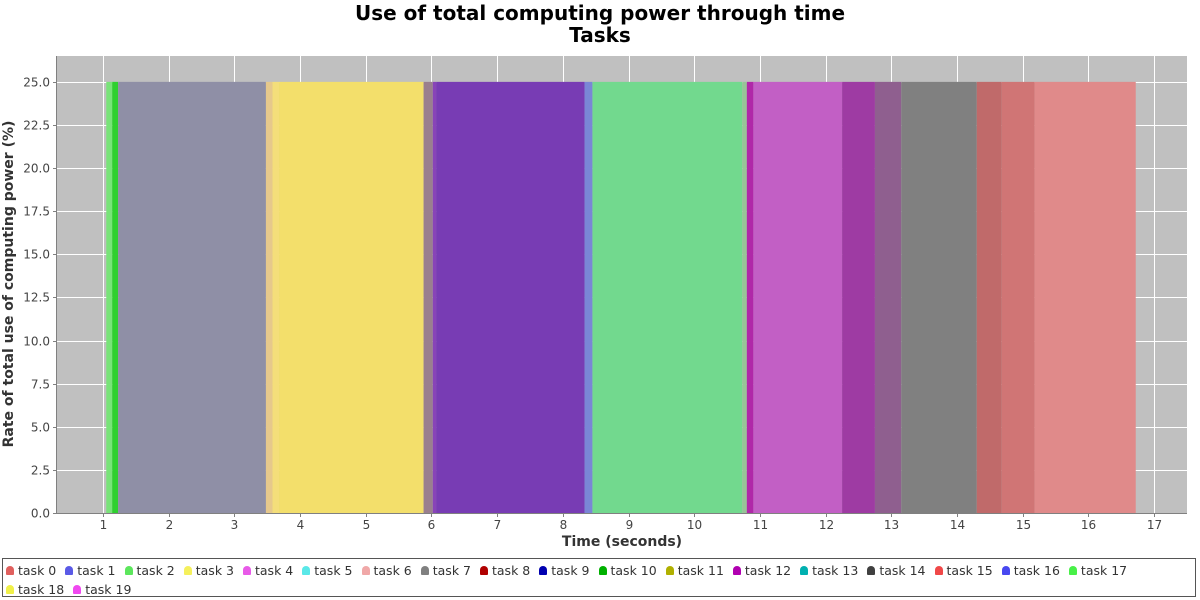  I want to click on legend-label: task 5, so click(333, 570).